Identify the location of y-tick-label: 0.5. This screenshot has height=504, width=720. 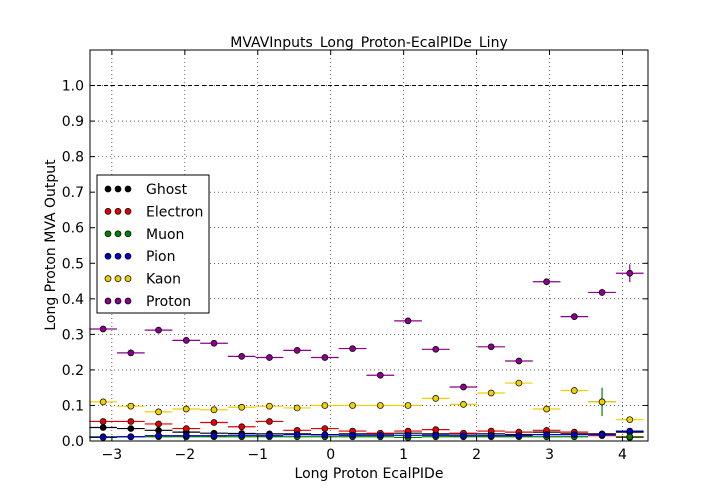
(73, 264).